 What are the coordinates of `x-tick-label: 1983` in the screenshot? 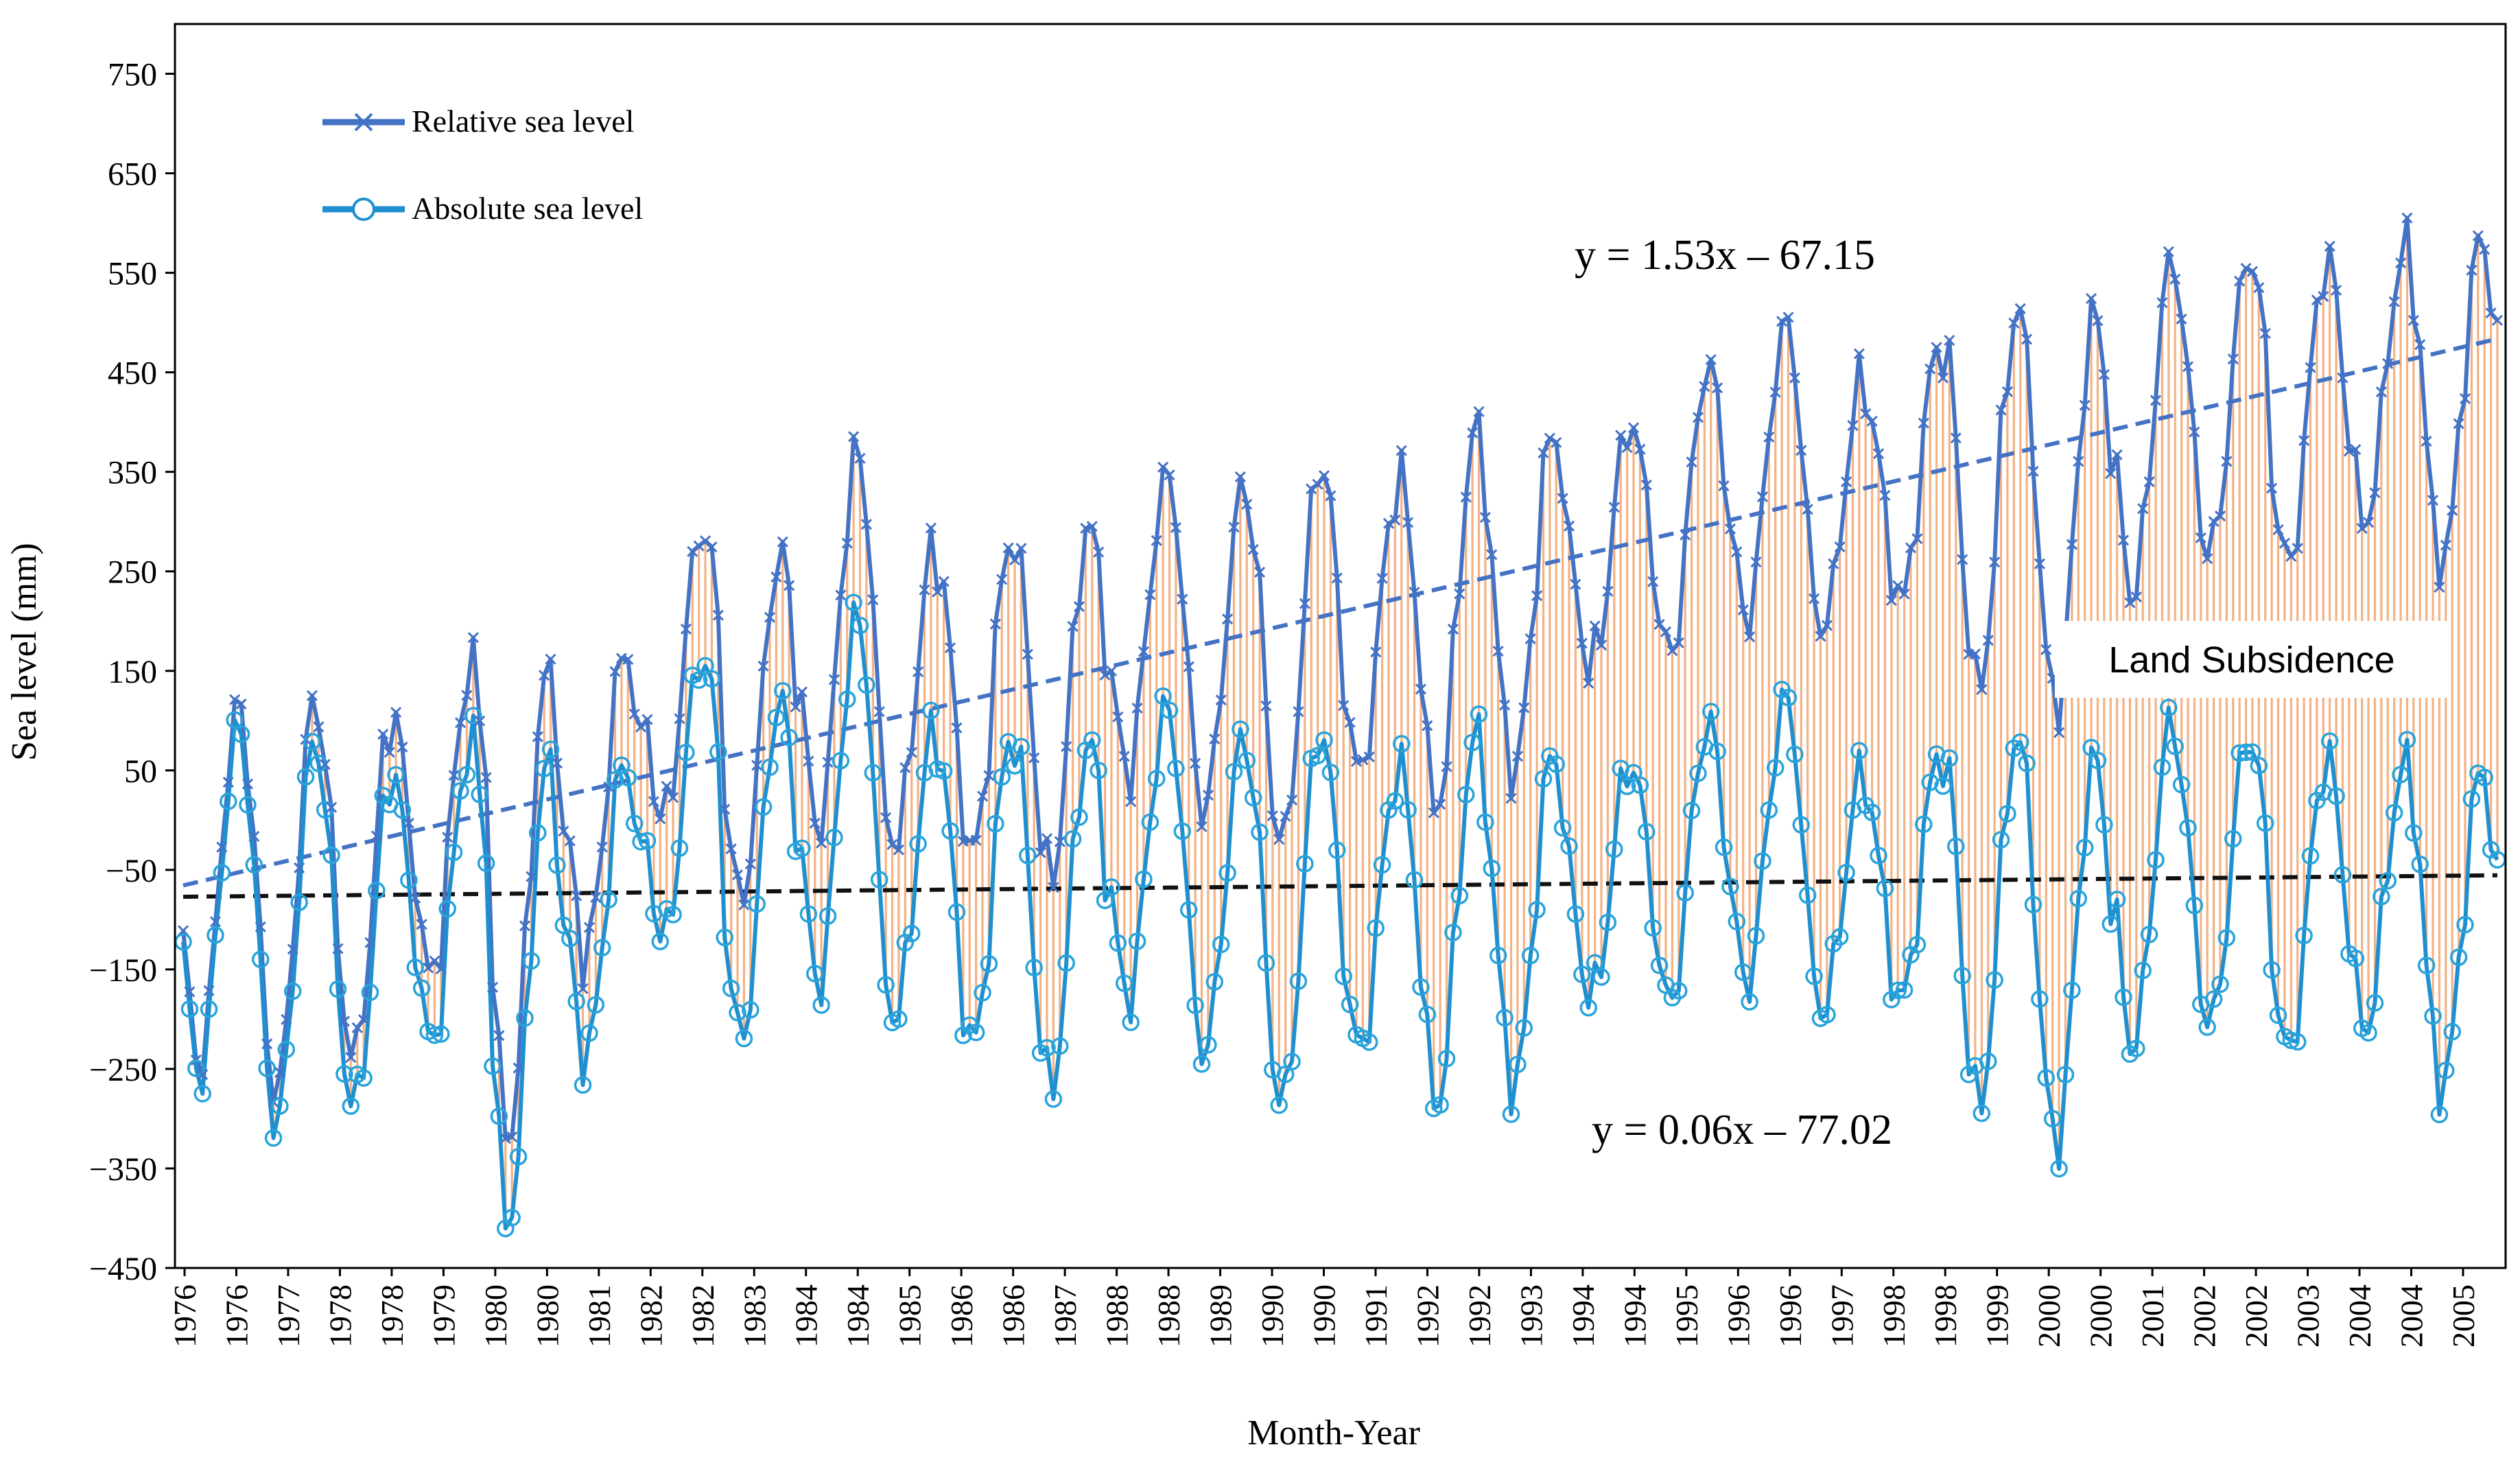 It's located at (754, 1316).